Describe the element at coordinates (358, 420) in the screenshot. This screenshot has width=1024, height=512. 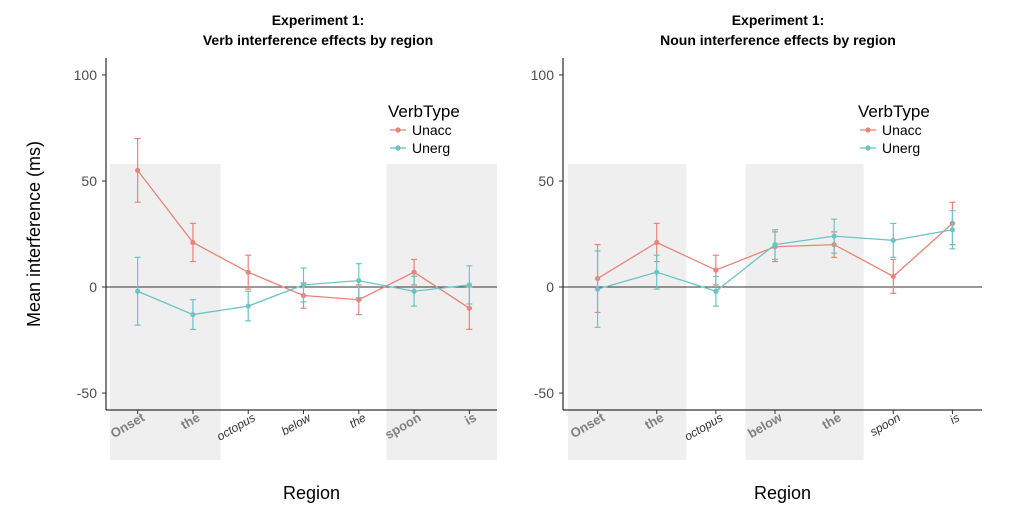
I see `x-tick-label: the` at that location.